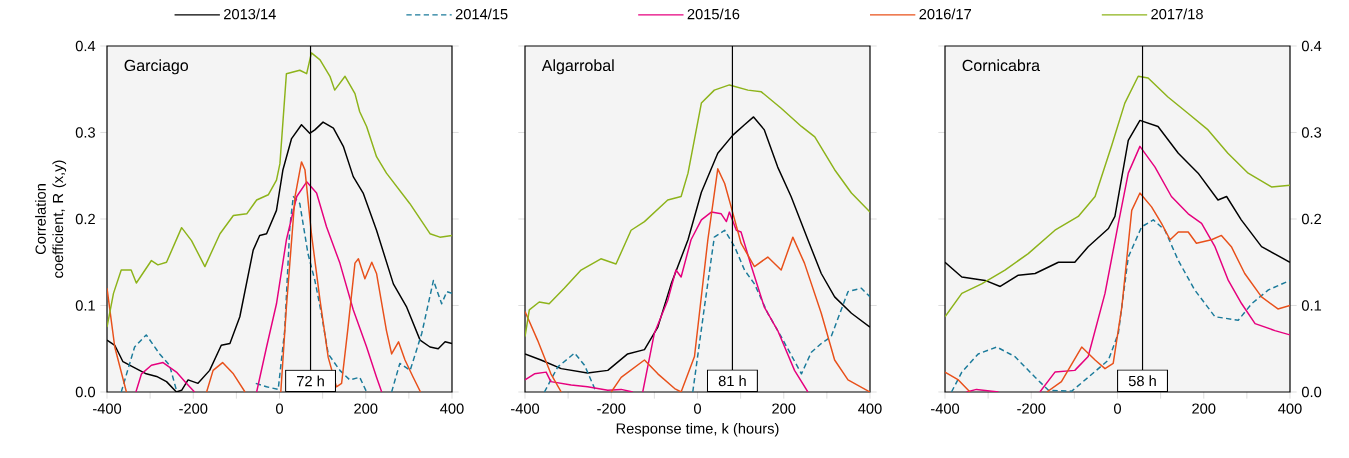 Image resolution: width=1349 pixels, height=458 pixels. What do you see at coordinates (1001, 65) in the screenshot?
I see `text: Cornicabra` at bounding box center [1001, 65].